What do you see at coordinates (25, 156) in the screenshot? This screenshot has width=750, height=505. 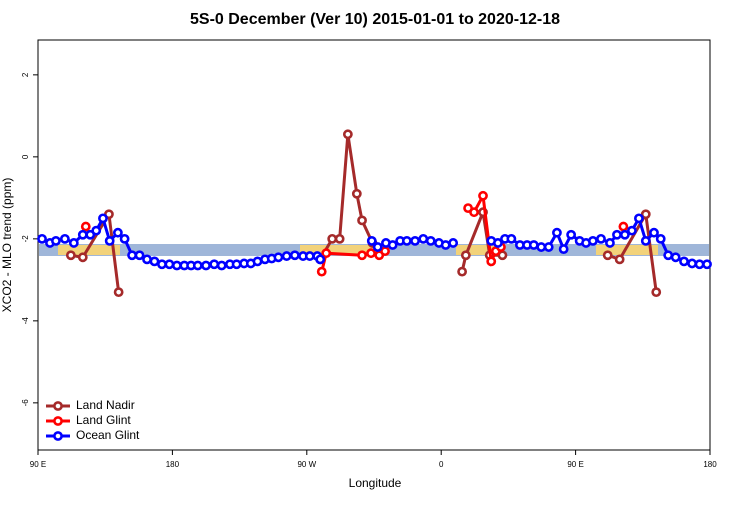 I see `y-tick-label: 0` at bounding box center [25, 156].